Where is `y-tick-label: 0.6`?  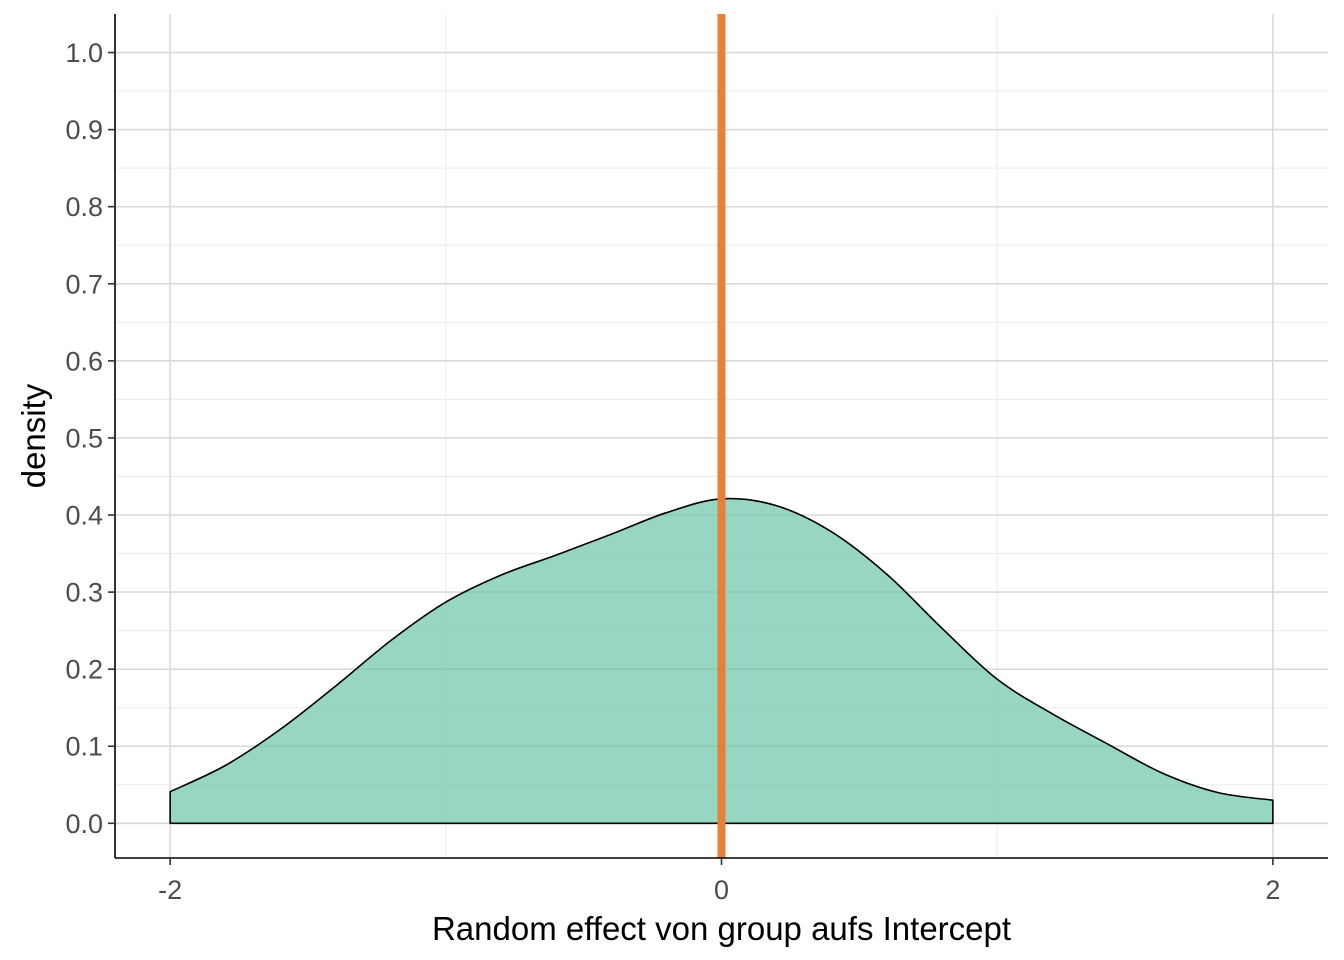
y-tick-label: 0.6 is located at coordinates (84, 361).